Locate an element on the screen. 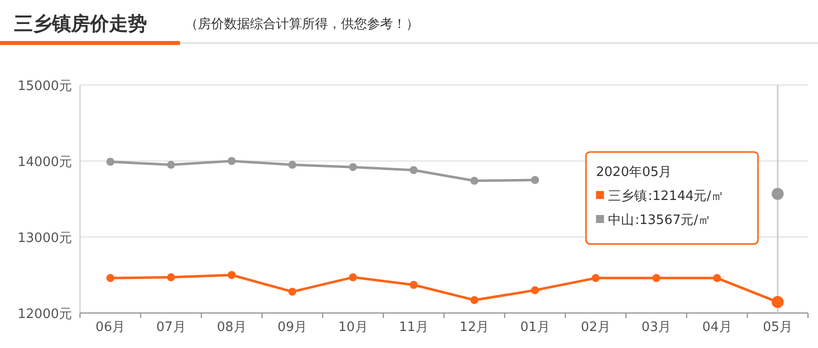 The image size is (818, 348). x-tick-label: 02月 is located at coordinates (595, 327).